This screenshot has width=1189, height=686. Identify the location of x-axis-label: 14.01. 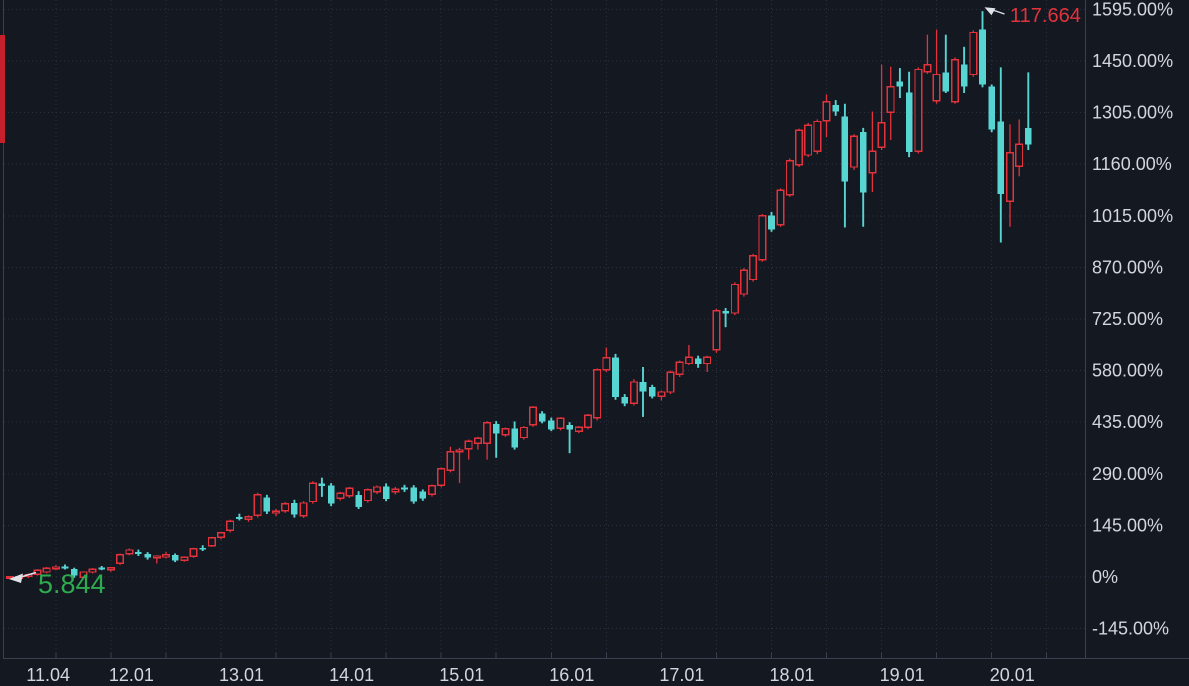
(351, 675).